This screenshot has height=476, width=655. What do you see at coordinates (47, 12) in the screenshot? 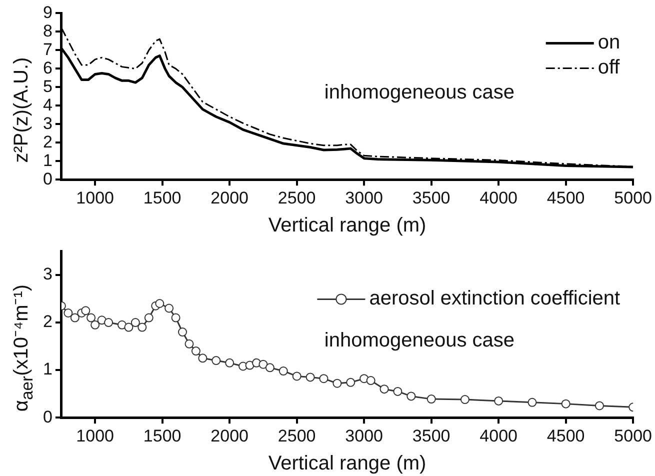
I see `y-tick-label: 9` at bounding box center [47, 12].